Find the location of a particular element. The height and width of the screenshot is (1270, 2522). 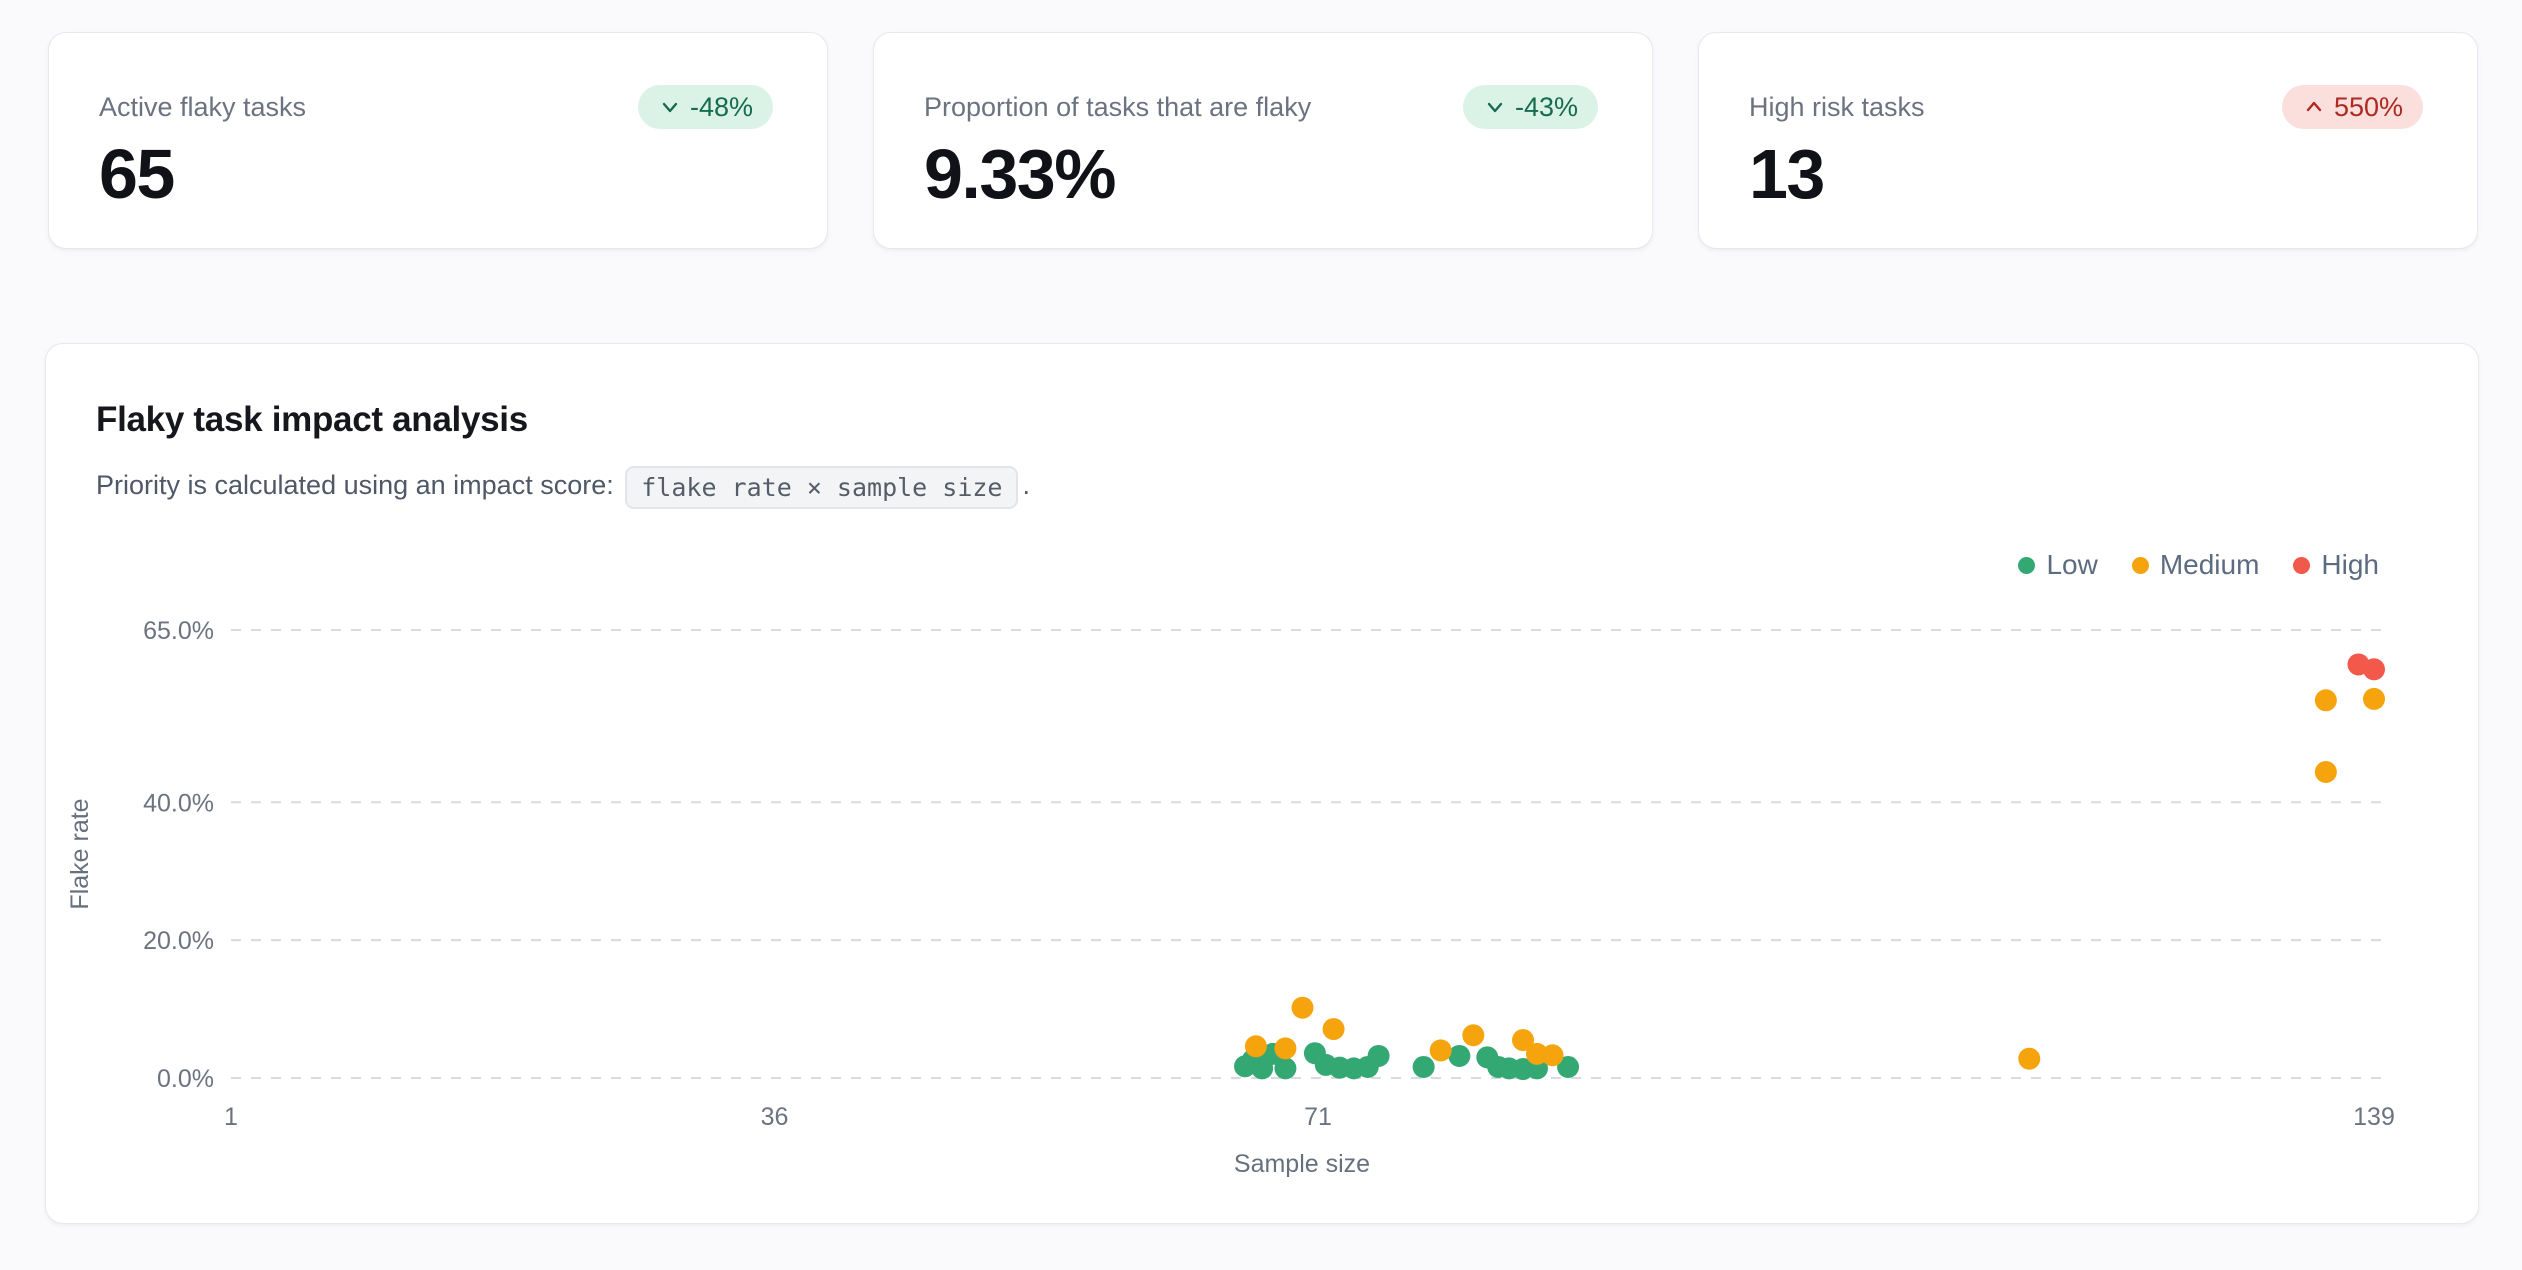

delta-value: -43% is located at coordinates (1546, 106).